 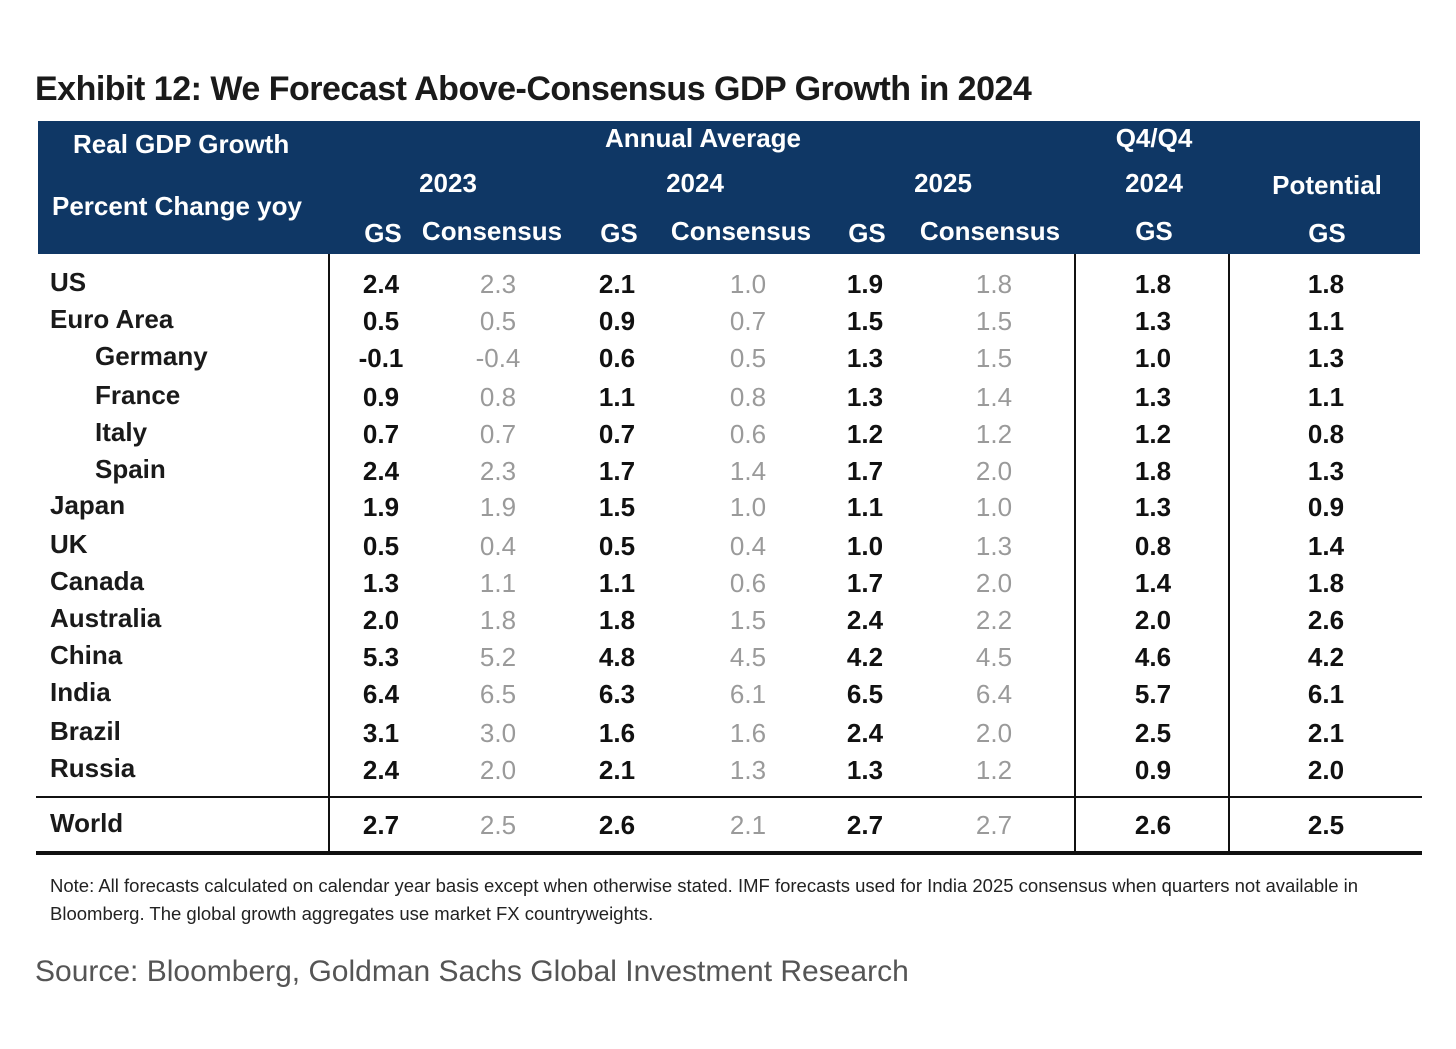 What do you see at coordinates (994, 825) in the screenshot?
I see `cell-consensus-2025: 2.7` at bounding box center [994, 825].